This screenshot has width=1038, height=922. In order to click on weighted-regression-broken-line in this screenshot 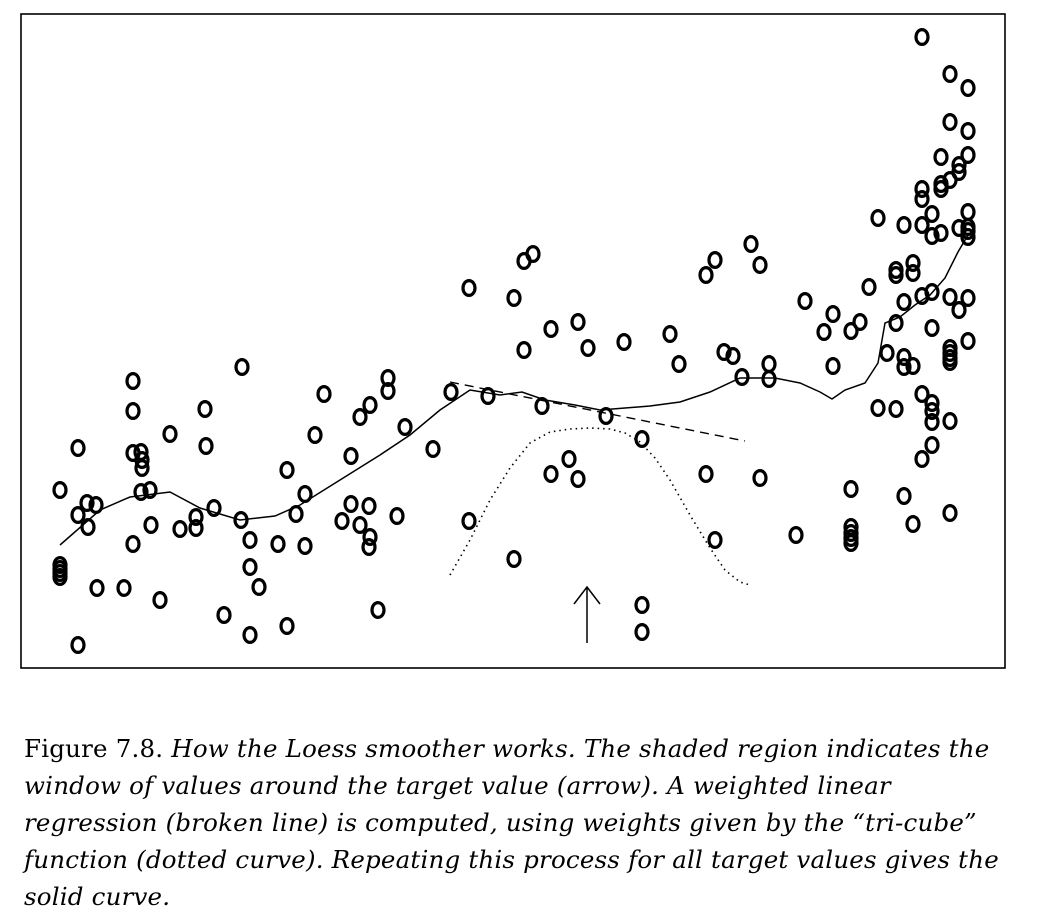, I will do `click(597, 411)`.